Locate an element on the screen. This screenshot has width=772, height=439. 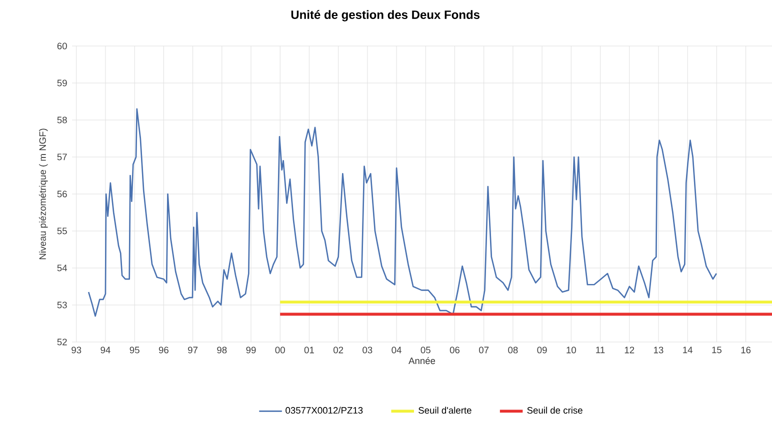
x-tick-label: 99 is located at coordinates (251, 350).